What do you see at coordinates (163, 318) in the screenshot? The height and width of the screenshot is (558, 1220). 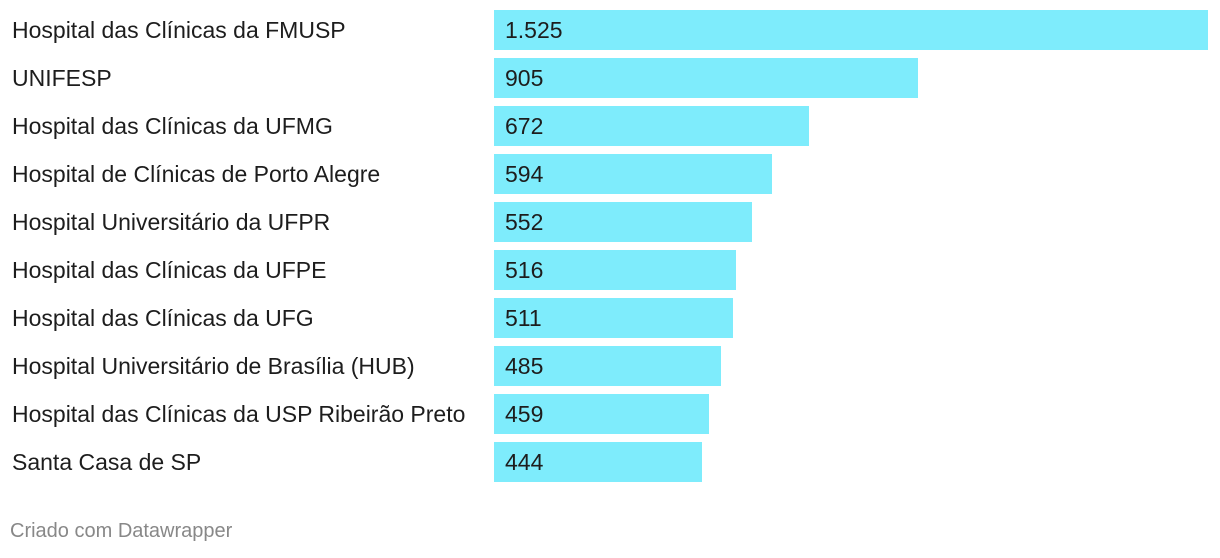 I see `category-label: Hospital das Clínicas da UFG` at bounding box center [163, 318].